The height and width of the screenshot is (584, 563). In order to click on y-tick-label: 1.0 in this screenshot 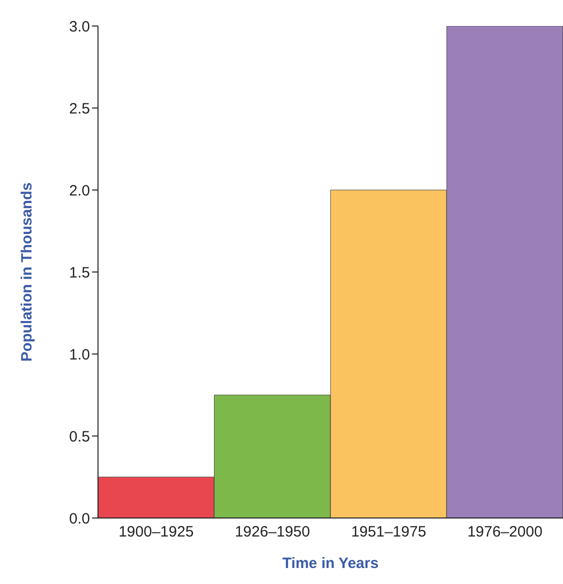, I will do `click(79, 355)`.